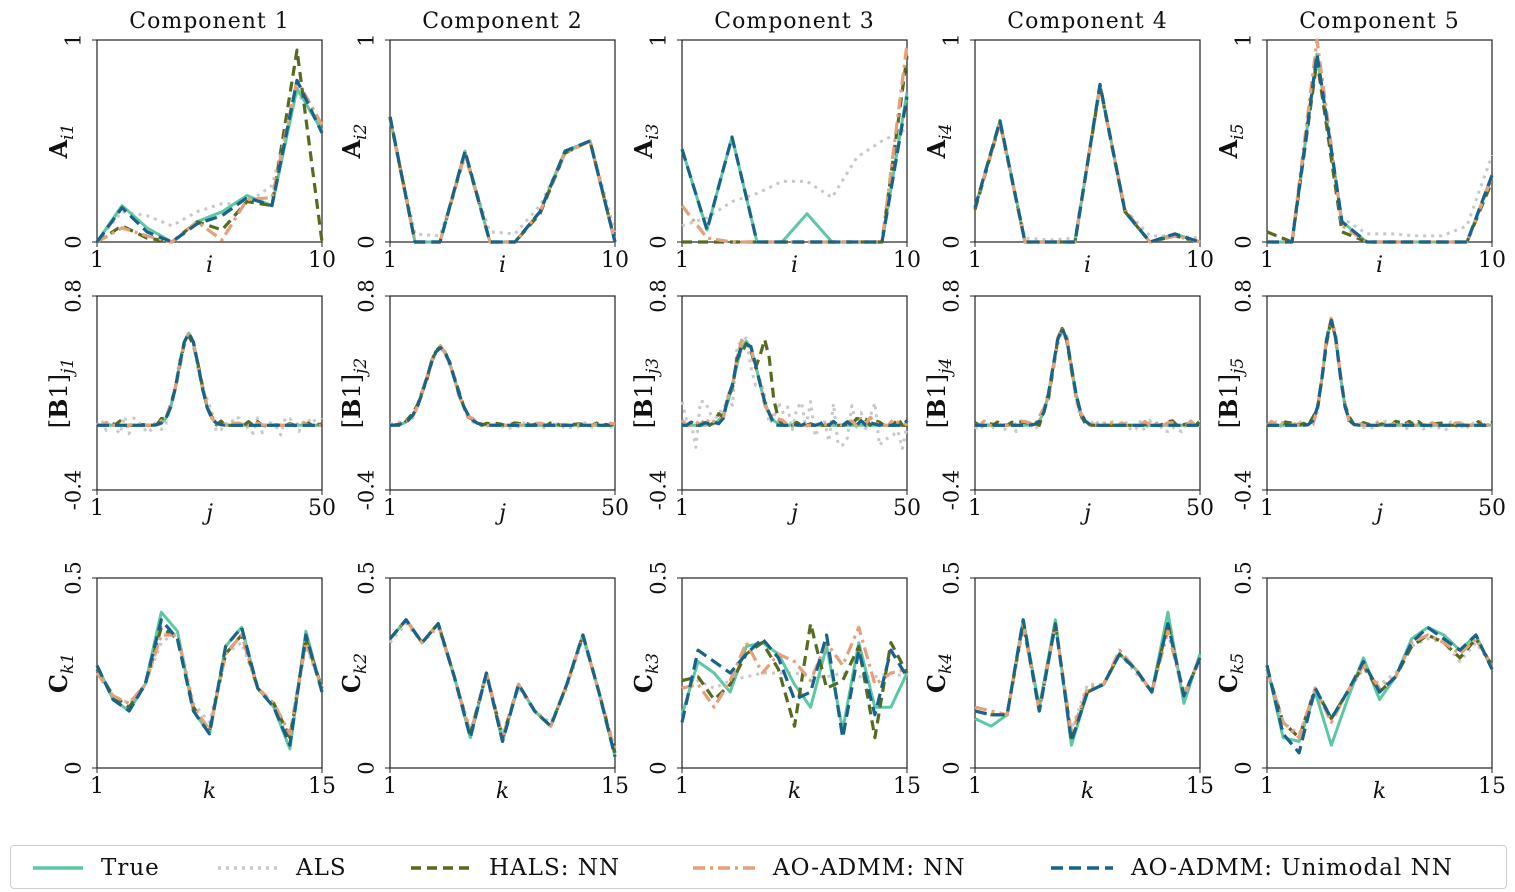 The width and height of the screenshot is (1515, 892). What do you see at coordinates (209, 378) in the screenshot?
I see `panel-6-series-aoadmm_nn` at bounding box center [209, 378].